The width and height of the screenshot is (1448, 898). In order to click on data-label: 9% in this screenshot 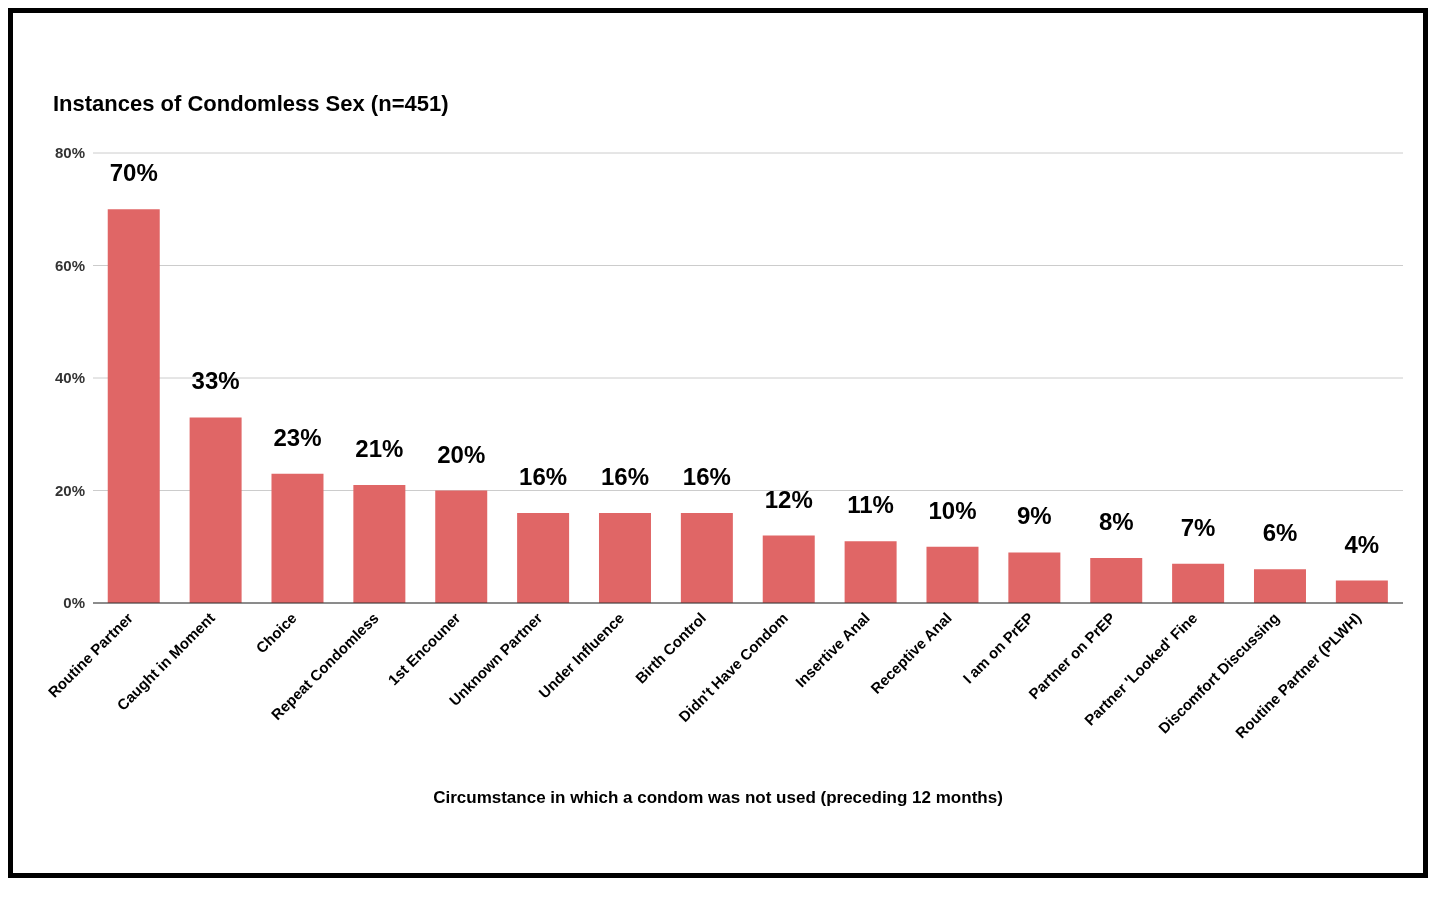, I will do `click(1034, 516)`.